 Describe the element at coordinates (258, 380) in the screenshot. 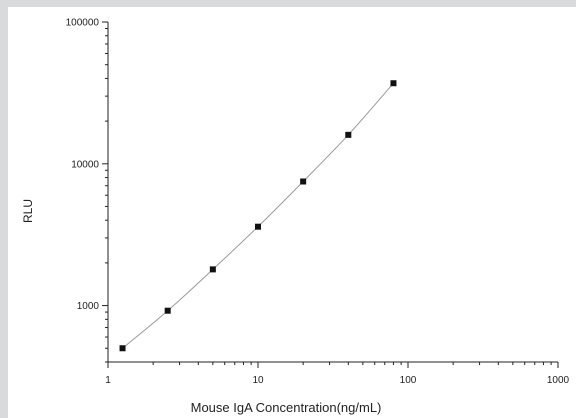

I see `x-tick-label: 10` at that location.